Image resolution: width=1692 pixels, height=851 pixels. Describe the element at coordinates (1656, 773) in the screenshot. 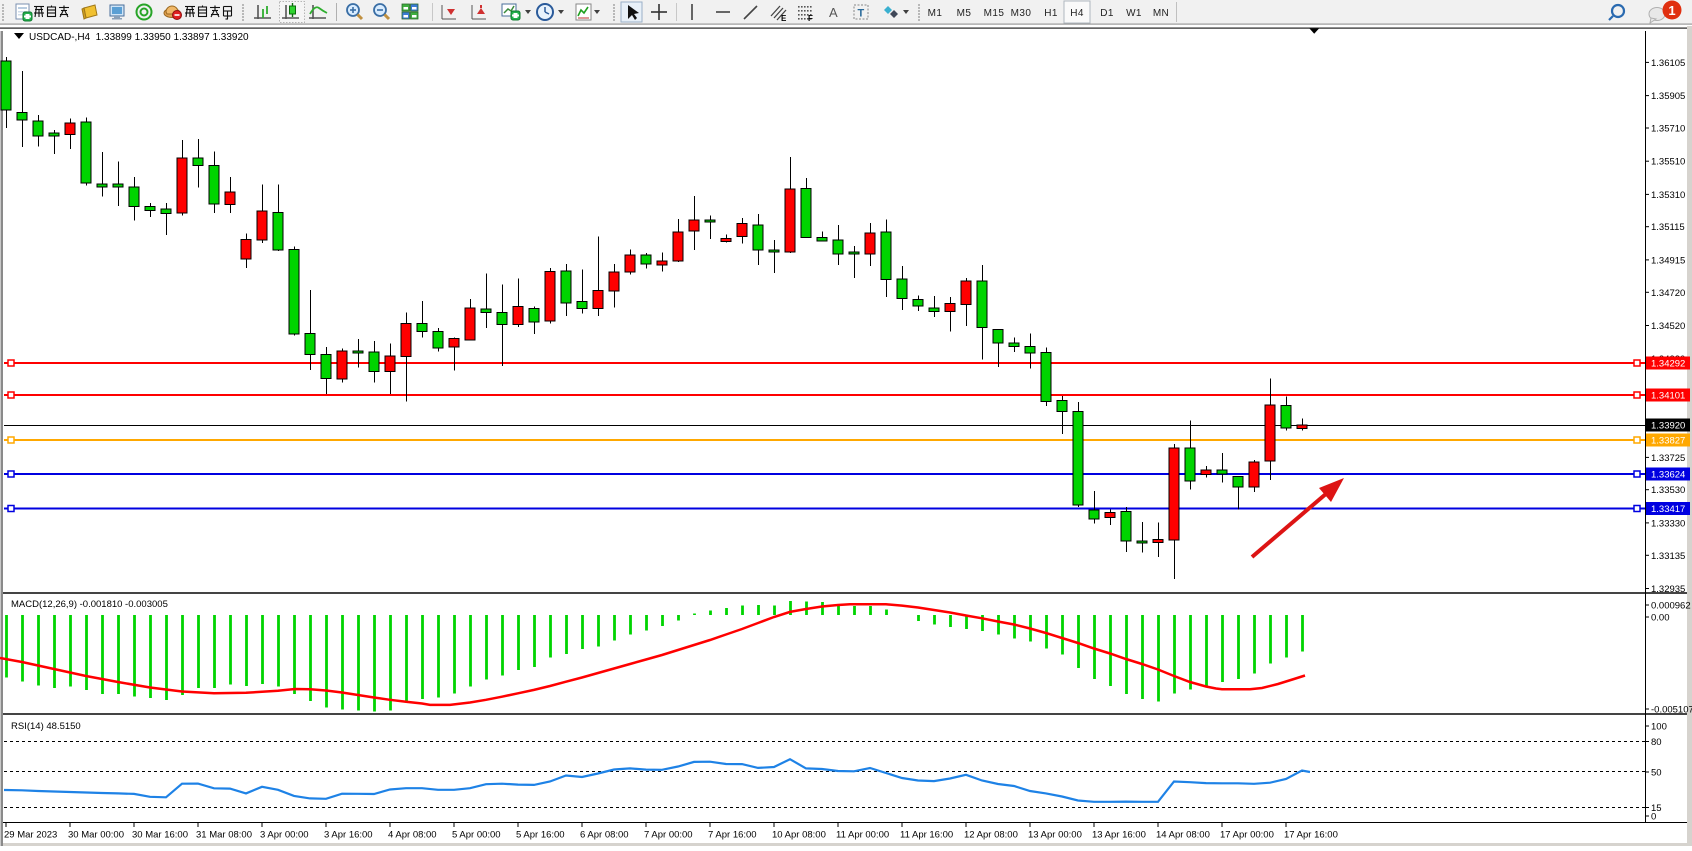

I see `svg-text: 50` at that location.